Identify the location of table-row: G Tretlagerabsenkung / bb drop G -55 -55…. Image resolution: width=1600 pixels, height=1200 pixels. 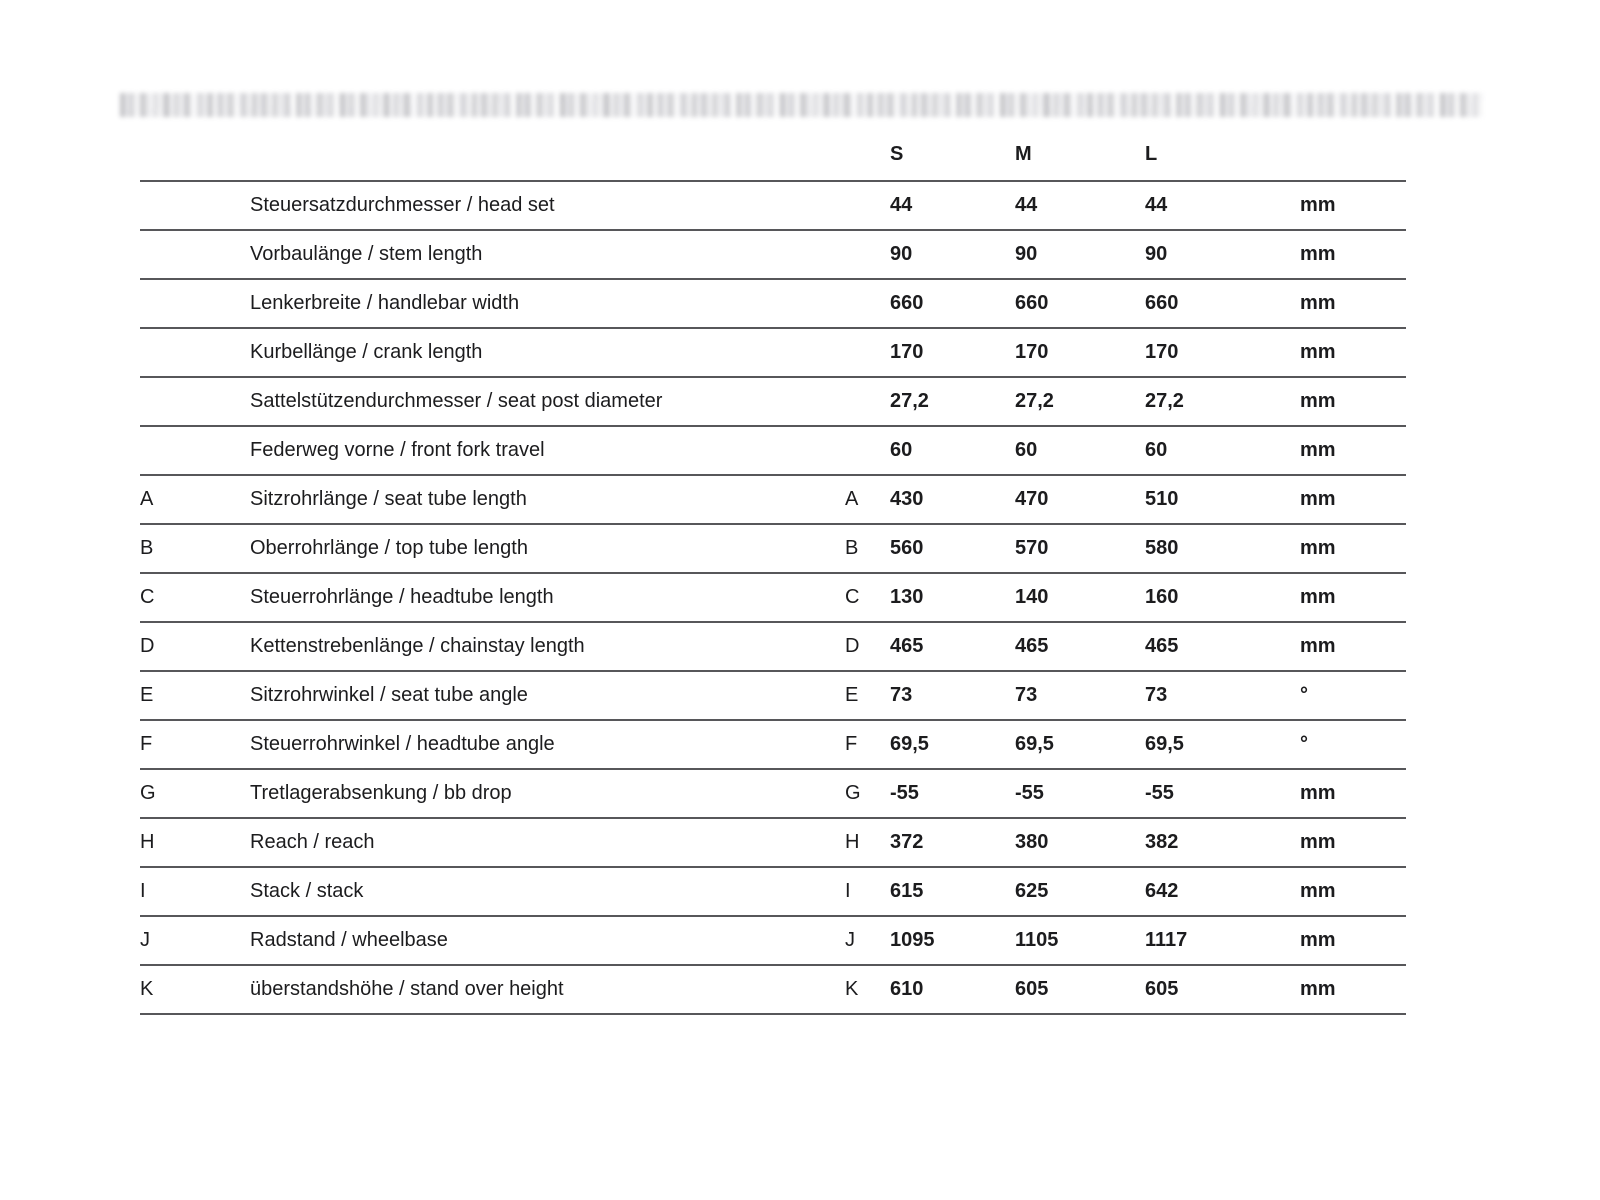
(773, 793).